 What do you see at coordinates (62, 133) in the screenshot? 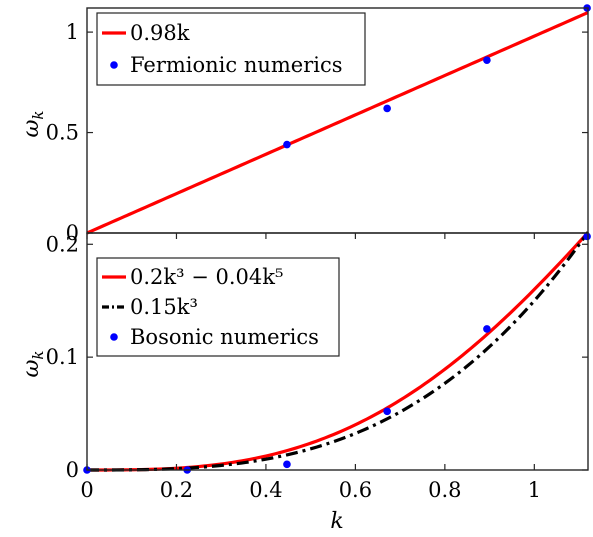
I see `y-tick-label: 0.5` at bounding box center [62, 133].